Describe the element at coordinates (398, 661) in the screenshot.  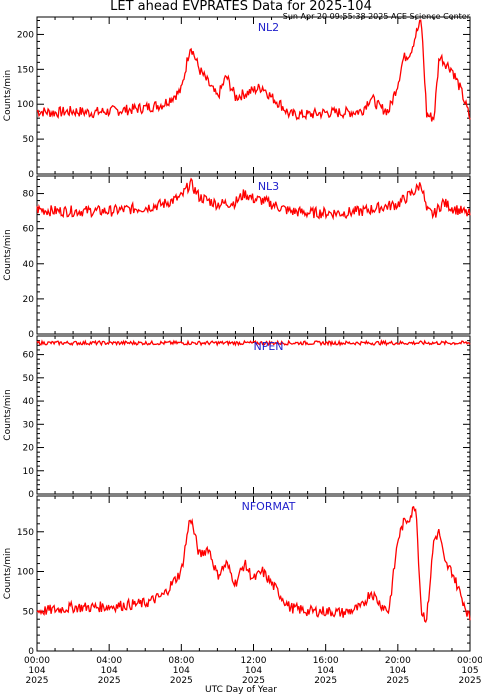
I see `x-tick-label: 20:00` at that location.